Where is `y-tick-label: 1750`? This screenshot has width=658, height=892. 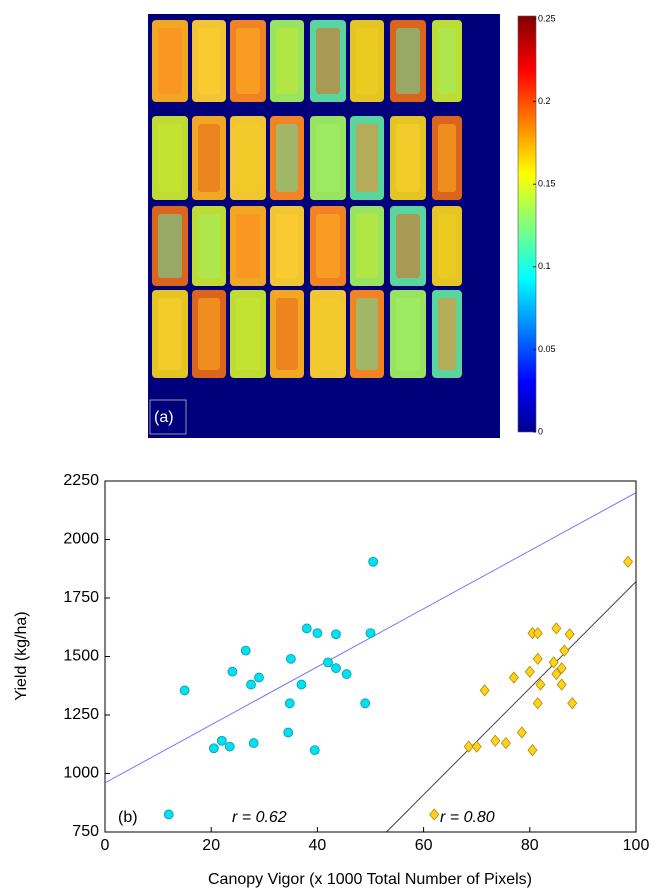
y-tick-label: 1750 is located at coordinates (81, 597).